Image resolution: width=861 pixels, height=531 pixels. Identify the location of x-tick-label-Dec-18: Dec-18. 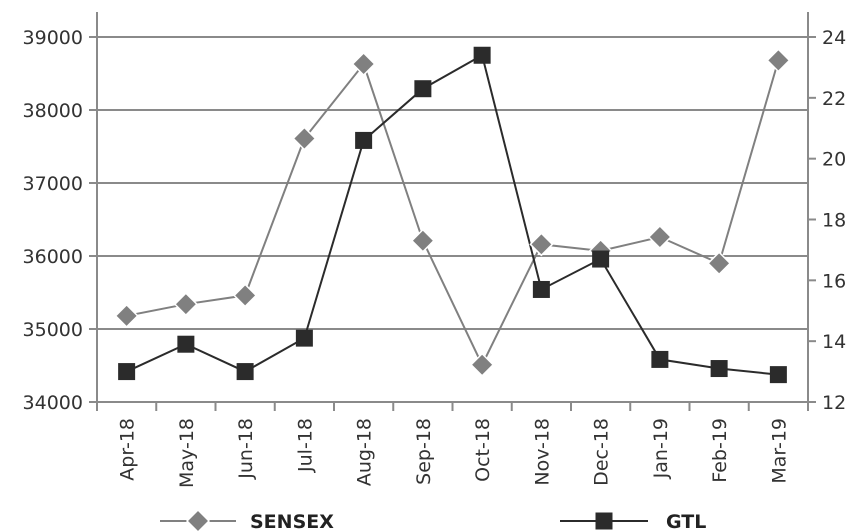
(602, 452).